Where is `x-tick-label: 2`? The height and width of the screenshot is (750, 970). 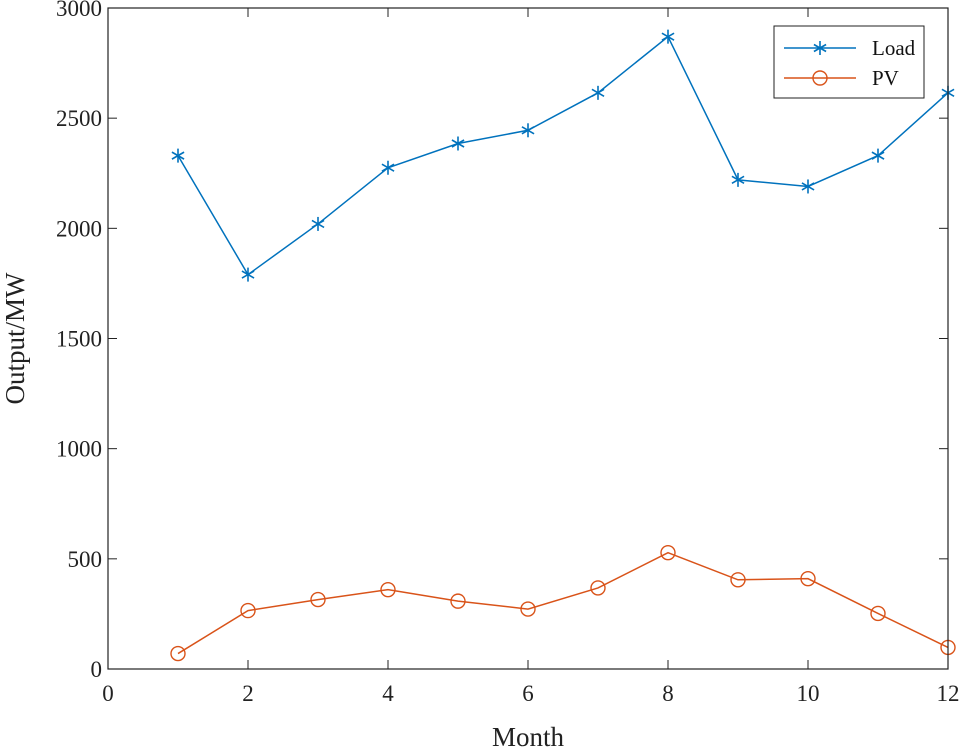 x-tick-label: 2 is located at coordinates (248, 693).